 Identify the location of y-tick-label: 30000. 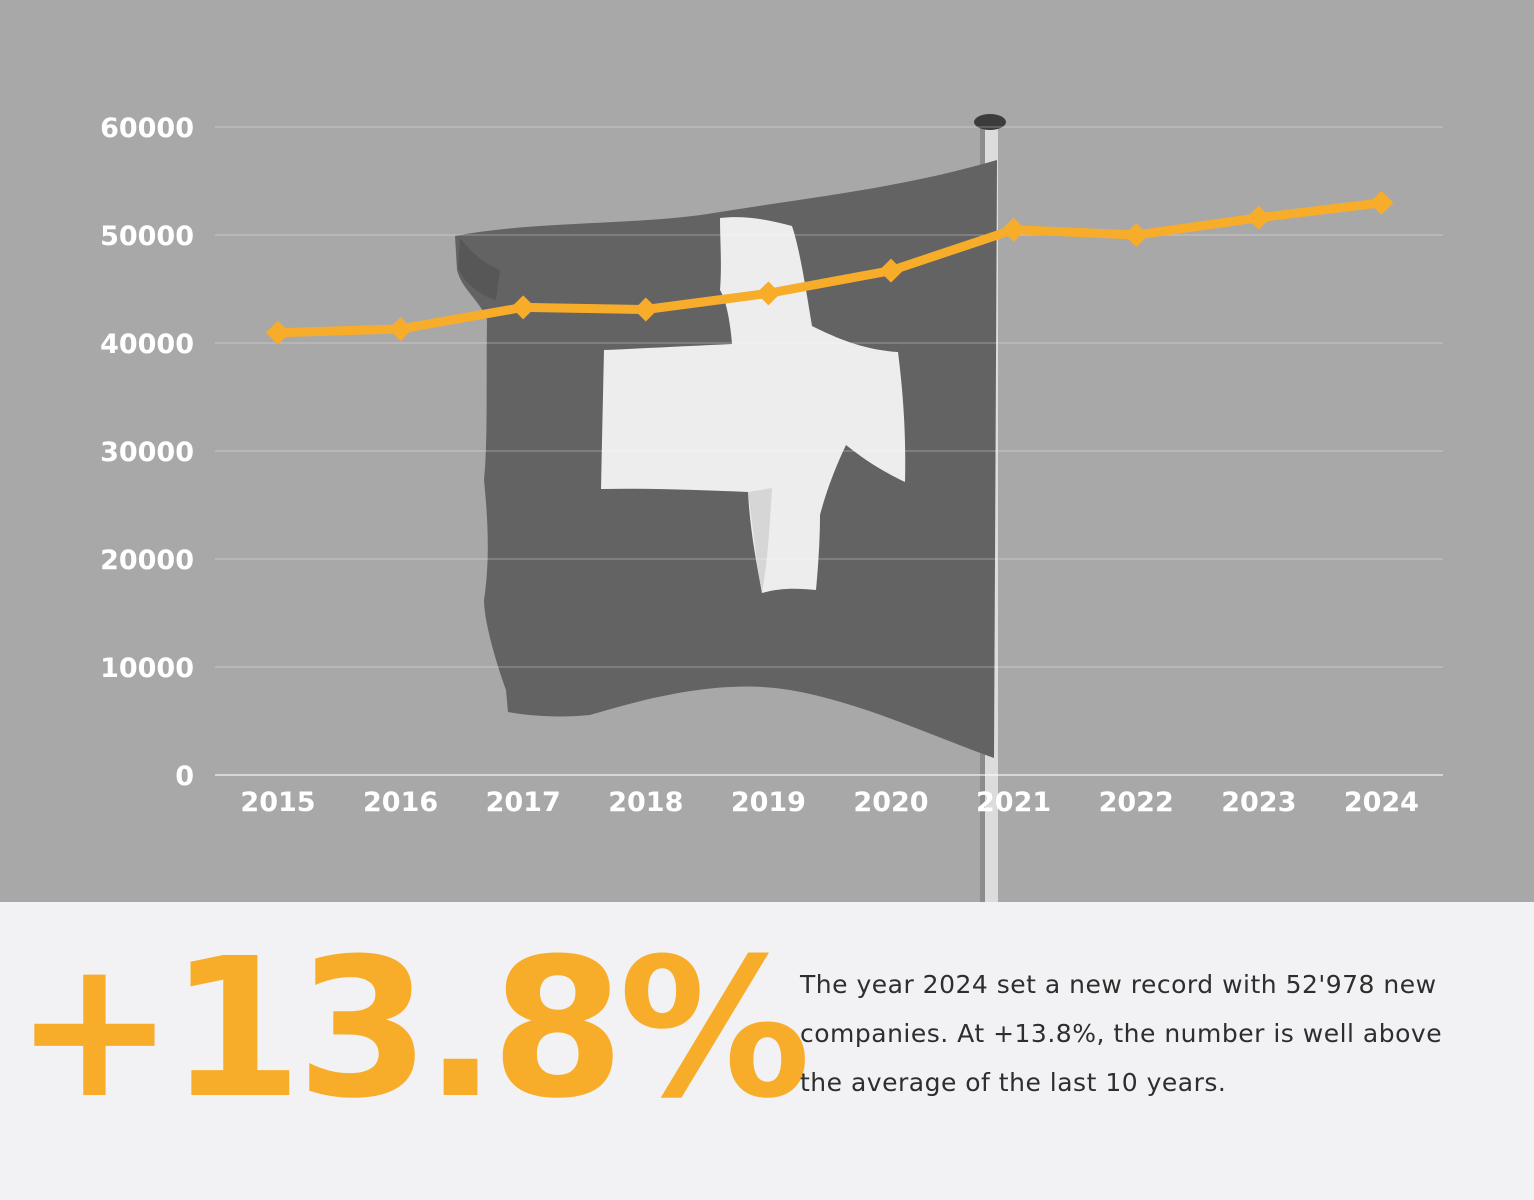
(147, 452).